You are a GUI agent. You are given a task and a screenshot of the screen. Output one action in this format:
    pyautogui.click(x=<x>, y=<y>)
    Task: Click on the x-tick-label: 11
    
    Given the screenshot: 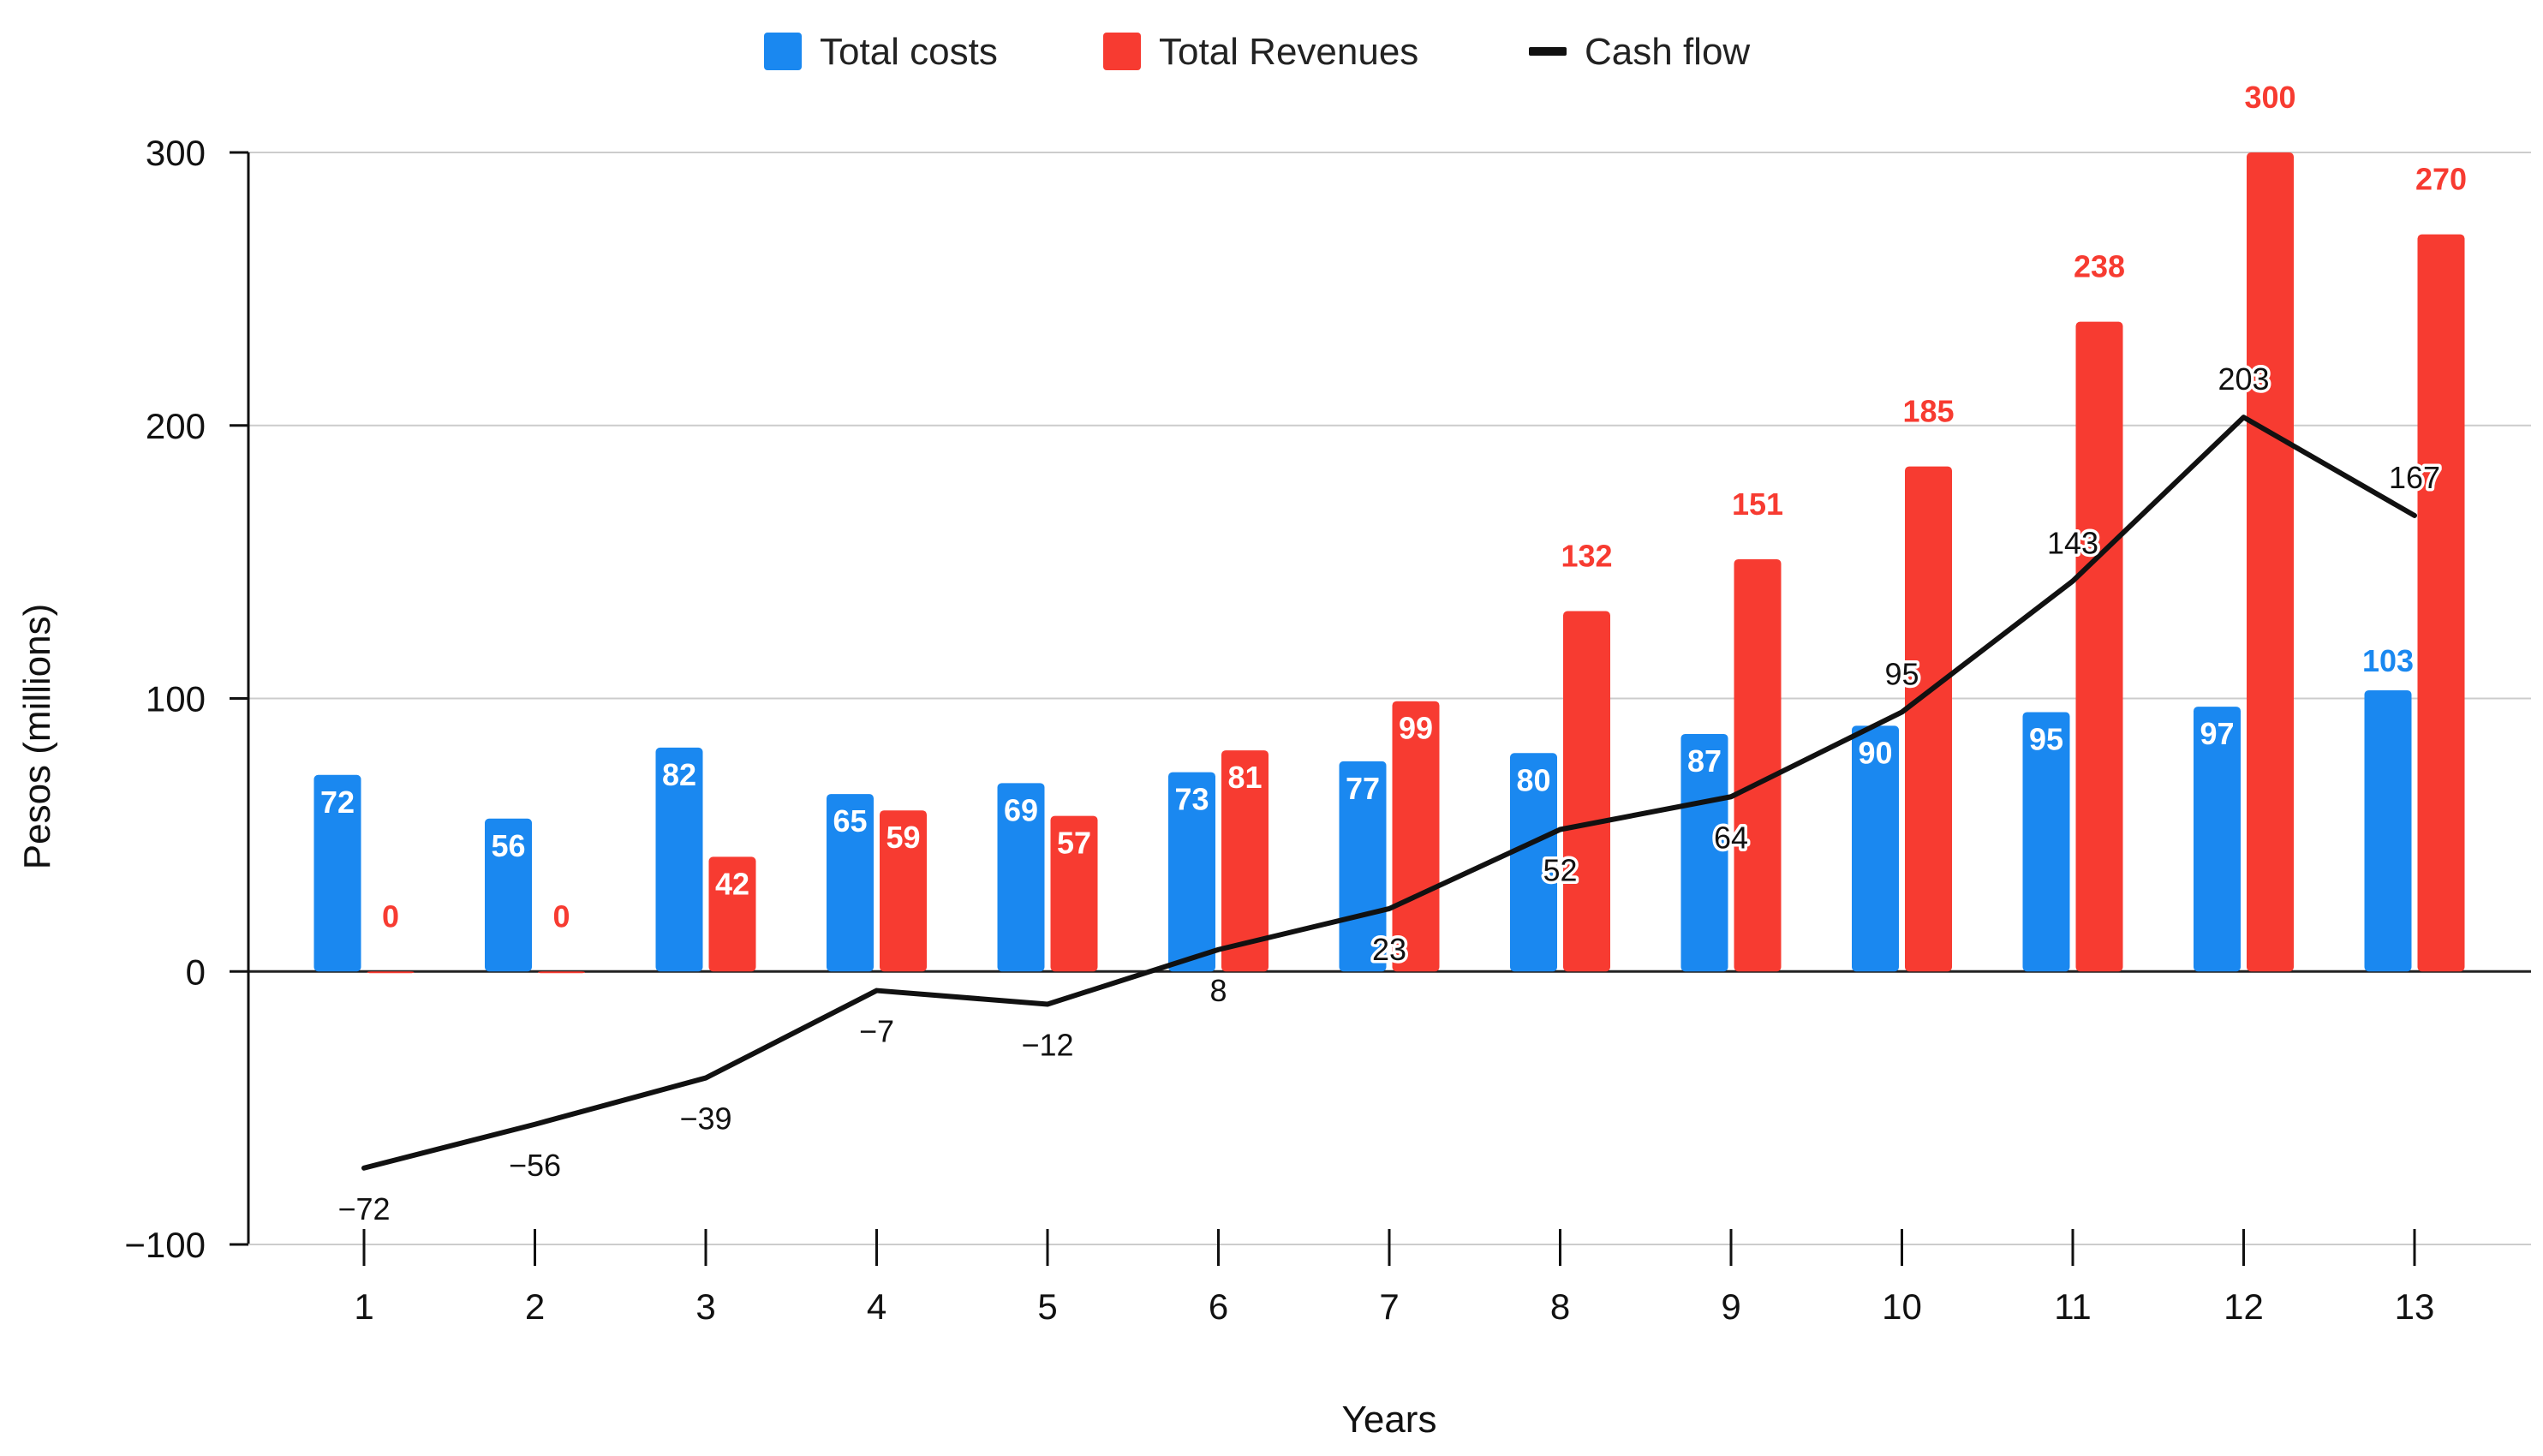 What is the action you would take?
    pyautogui.click(x=2073, y=1306)
    